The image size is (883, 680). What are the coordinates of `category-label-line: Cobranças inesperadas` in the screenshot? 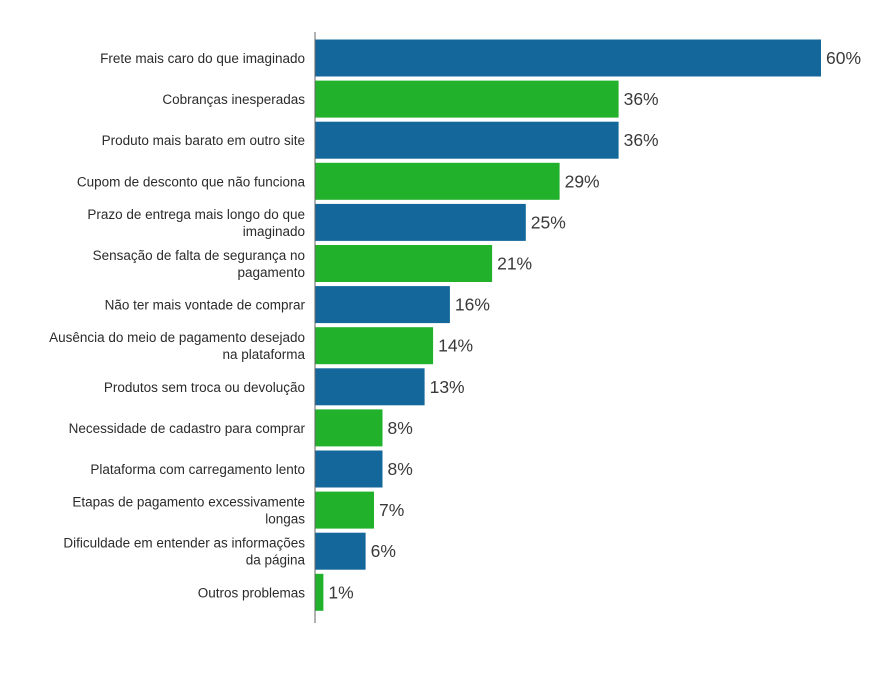 It's located at (233, 99).